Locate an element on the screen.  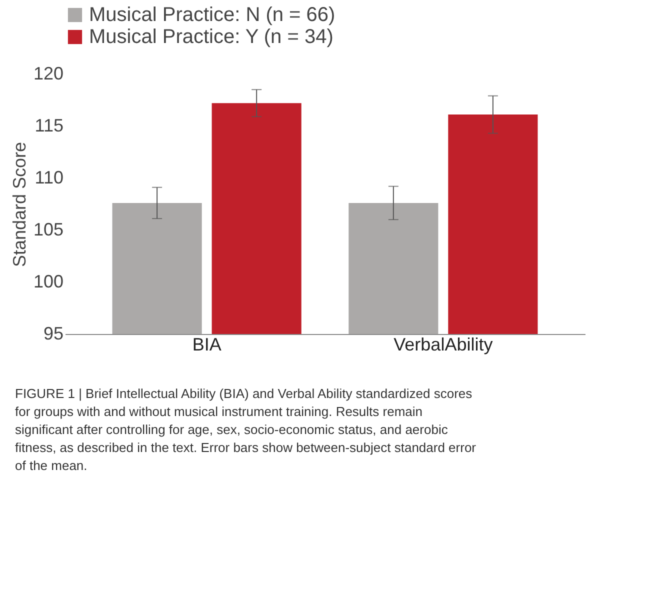
y-axis-title: Standard Score is located at coordinates (19, 205).